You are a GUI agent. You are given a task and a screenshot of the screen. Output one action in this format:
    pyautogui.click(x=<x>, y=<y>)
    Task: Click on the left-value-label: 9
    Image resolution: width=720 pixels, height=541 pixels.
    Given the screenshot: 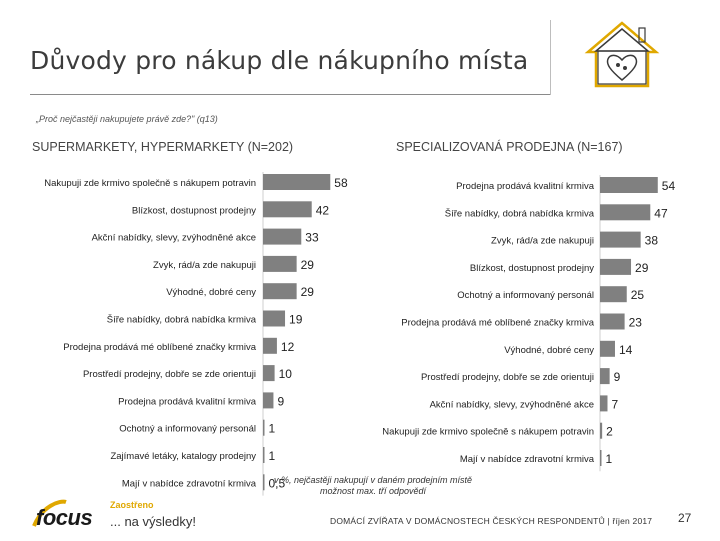 What is the action you would take?
    pyautogui.click(x=280, y=401)
    